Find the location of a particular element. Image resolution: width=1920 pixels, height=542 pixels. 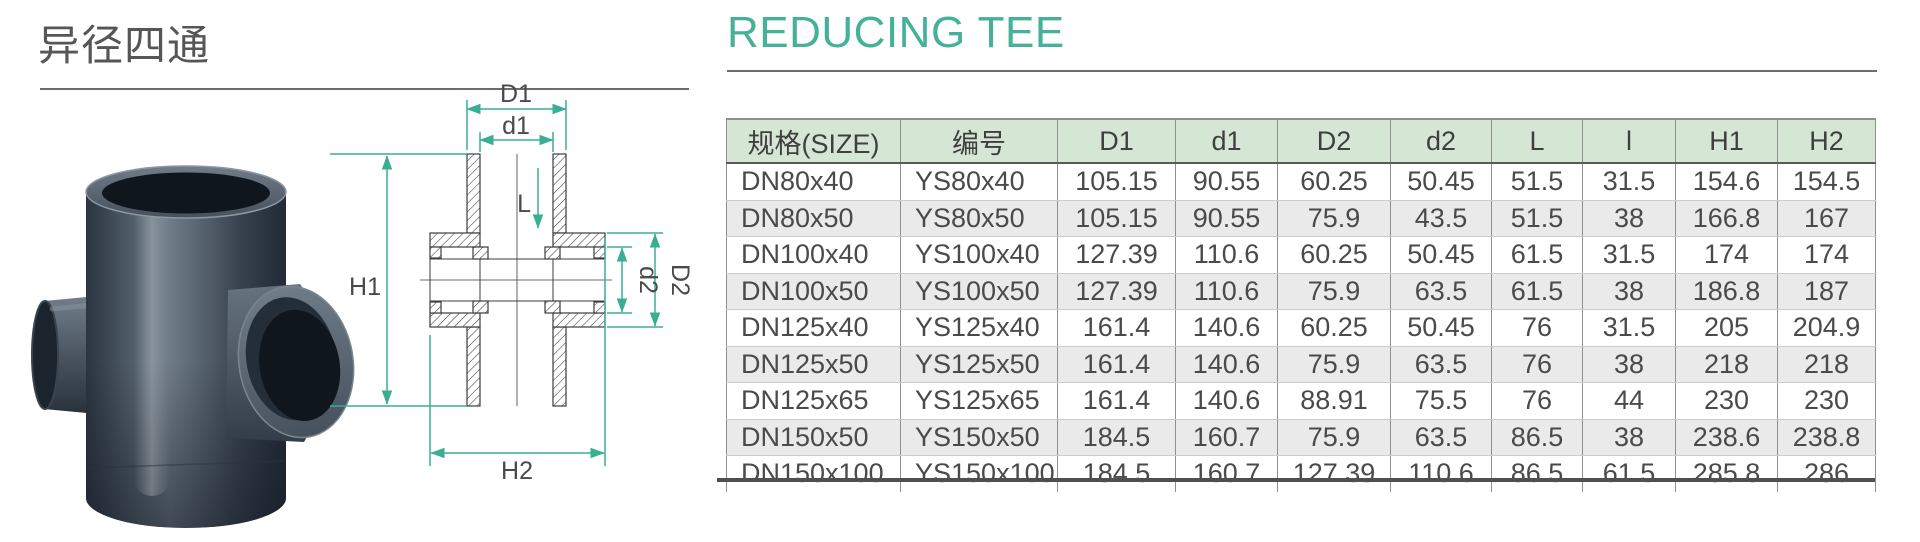

table-cell: 238.6 is located at coordinates (1726, 437).